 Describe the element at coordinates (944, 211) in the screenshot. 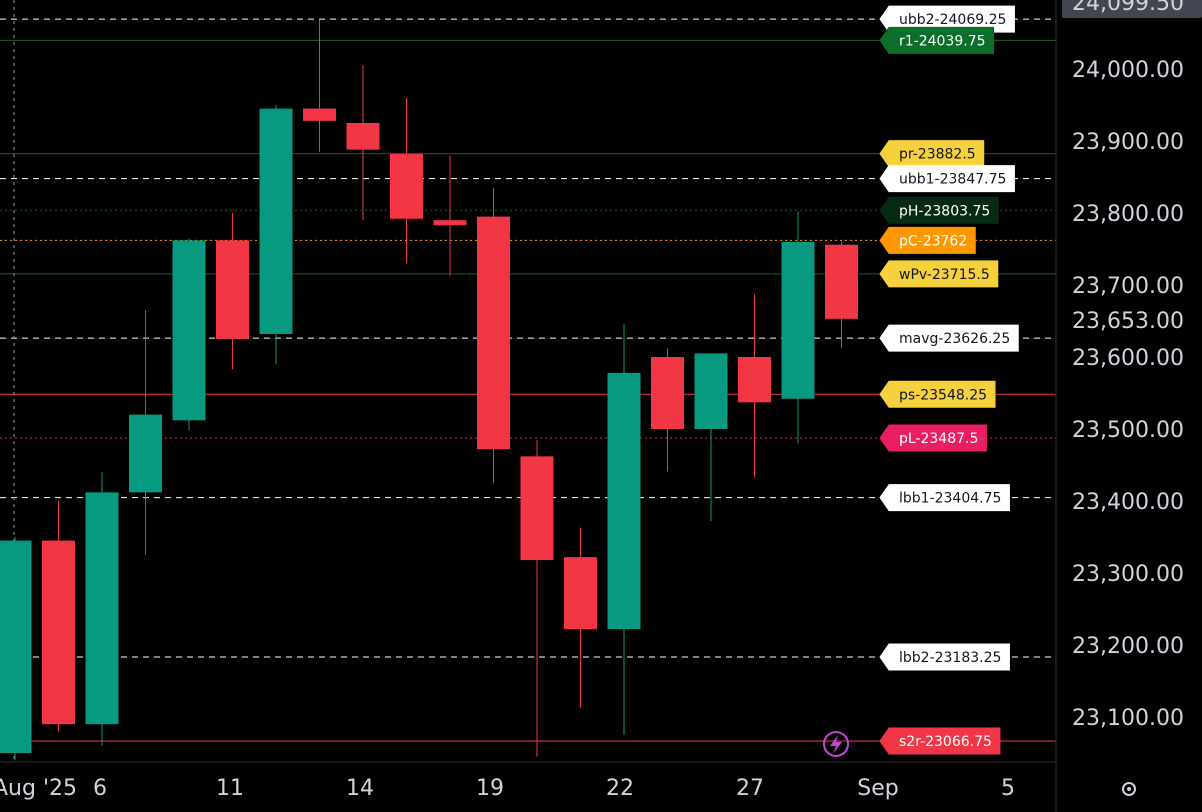

I see `level-tag-label: pH-23803.75` at that location.